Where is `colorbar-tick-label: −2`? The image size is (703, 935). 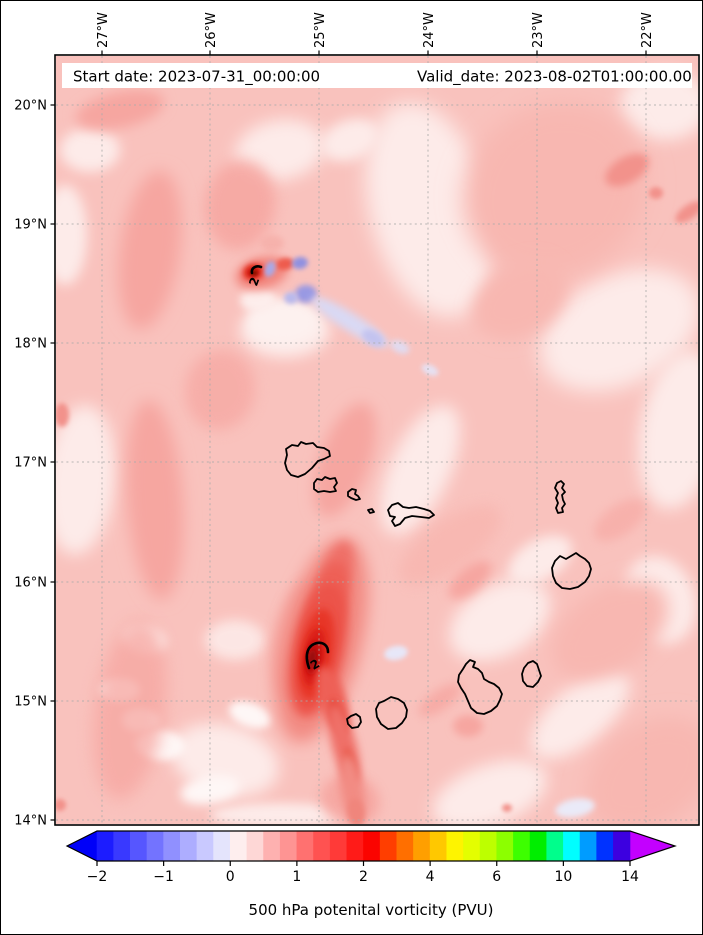 colorbar-tick-label: −2 is located at coordinates (97, 877).